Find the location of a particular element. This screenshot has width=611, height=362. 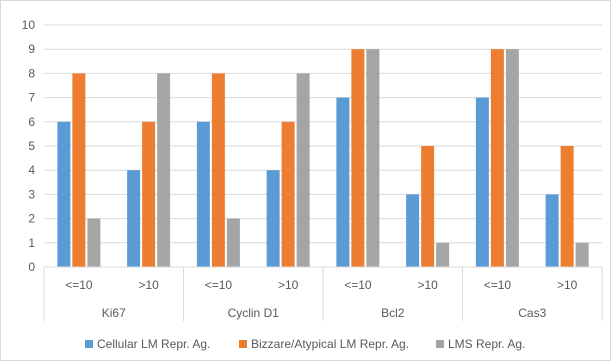

y-tick-label: 0 is located at coordinates (31, 267).